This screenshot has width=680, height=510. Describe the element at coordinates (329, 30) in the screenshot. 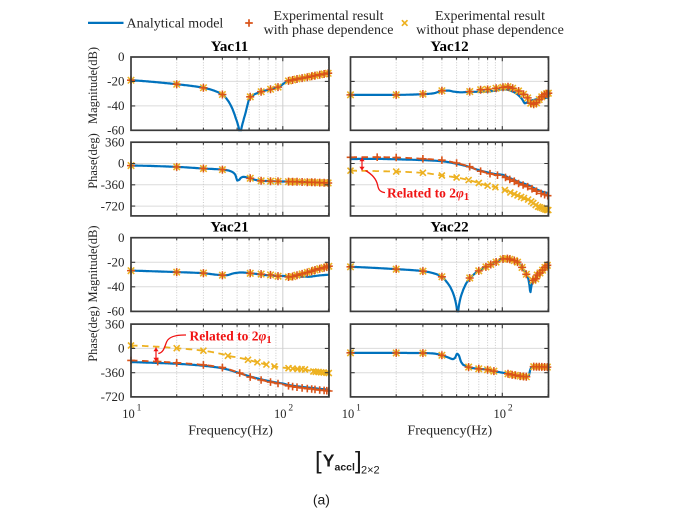

I see `svg-text: with phase dependence` at that location.